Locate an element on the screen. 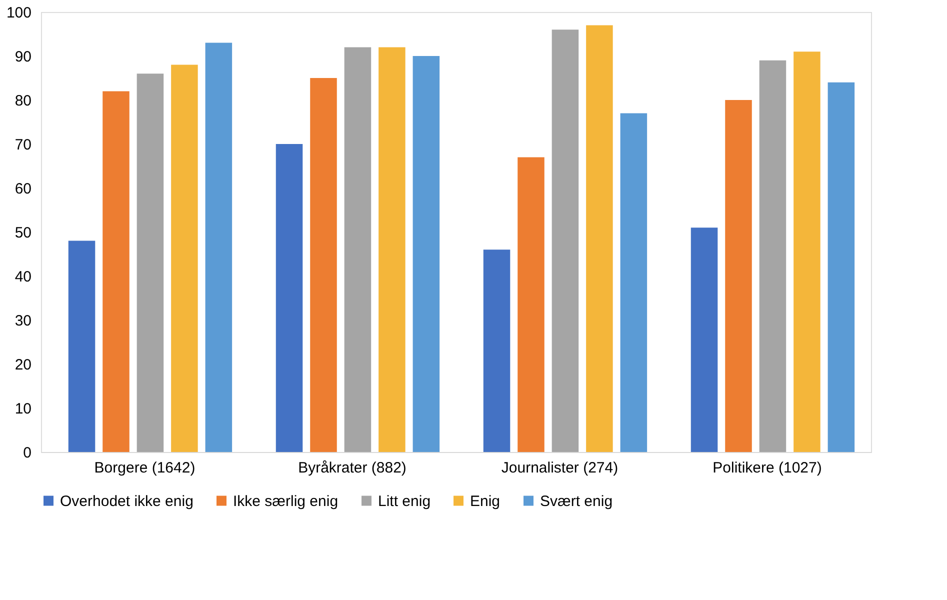 This screenshot has height=600, width=947. y-tick-label: 70 is located at coordinates (23, 145).